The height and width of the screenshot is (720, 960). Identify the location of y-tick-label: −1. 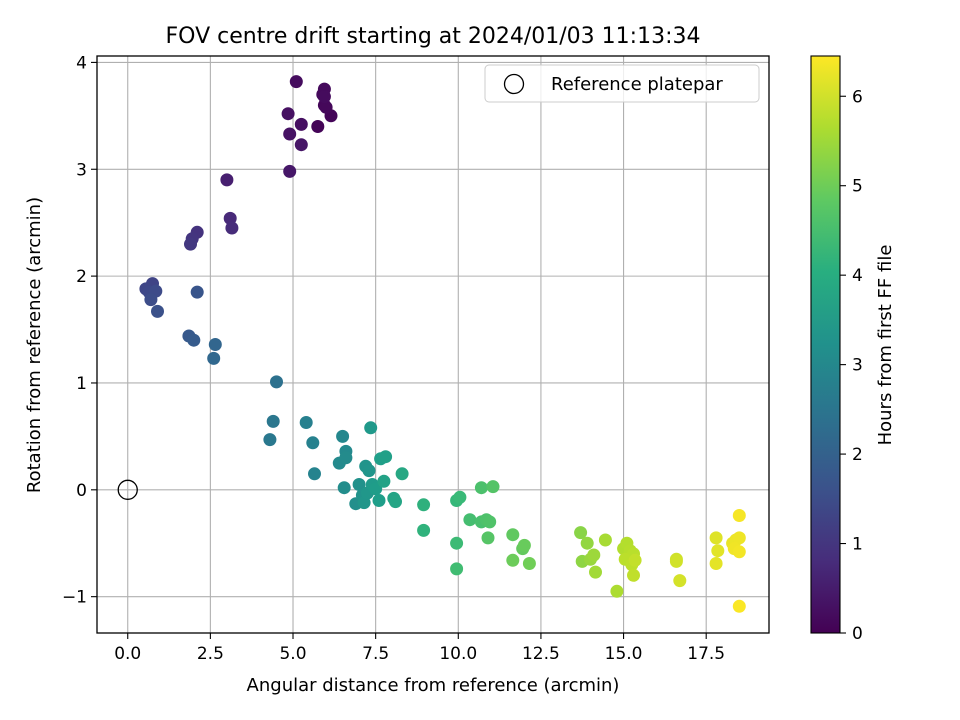
(74, 598).